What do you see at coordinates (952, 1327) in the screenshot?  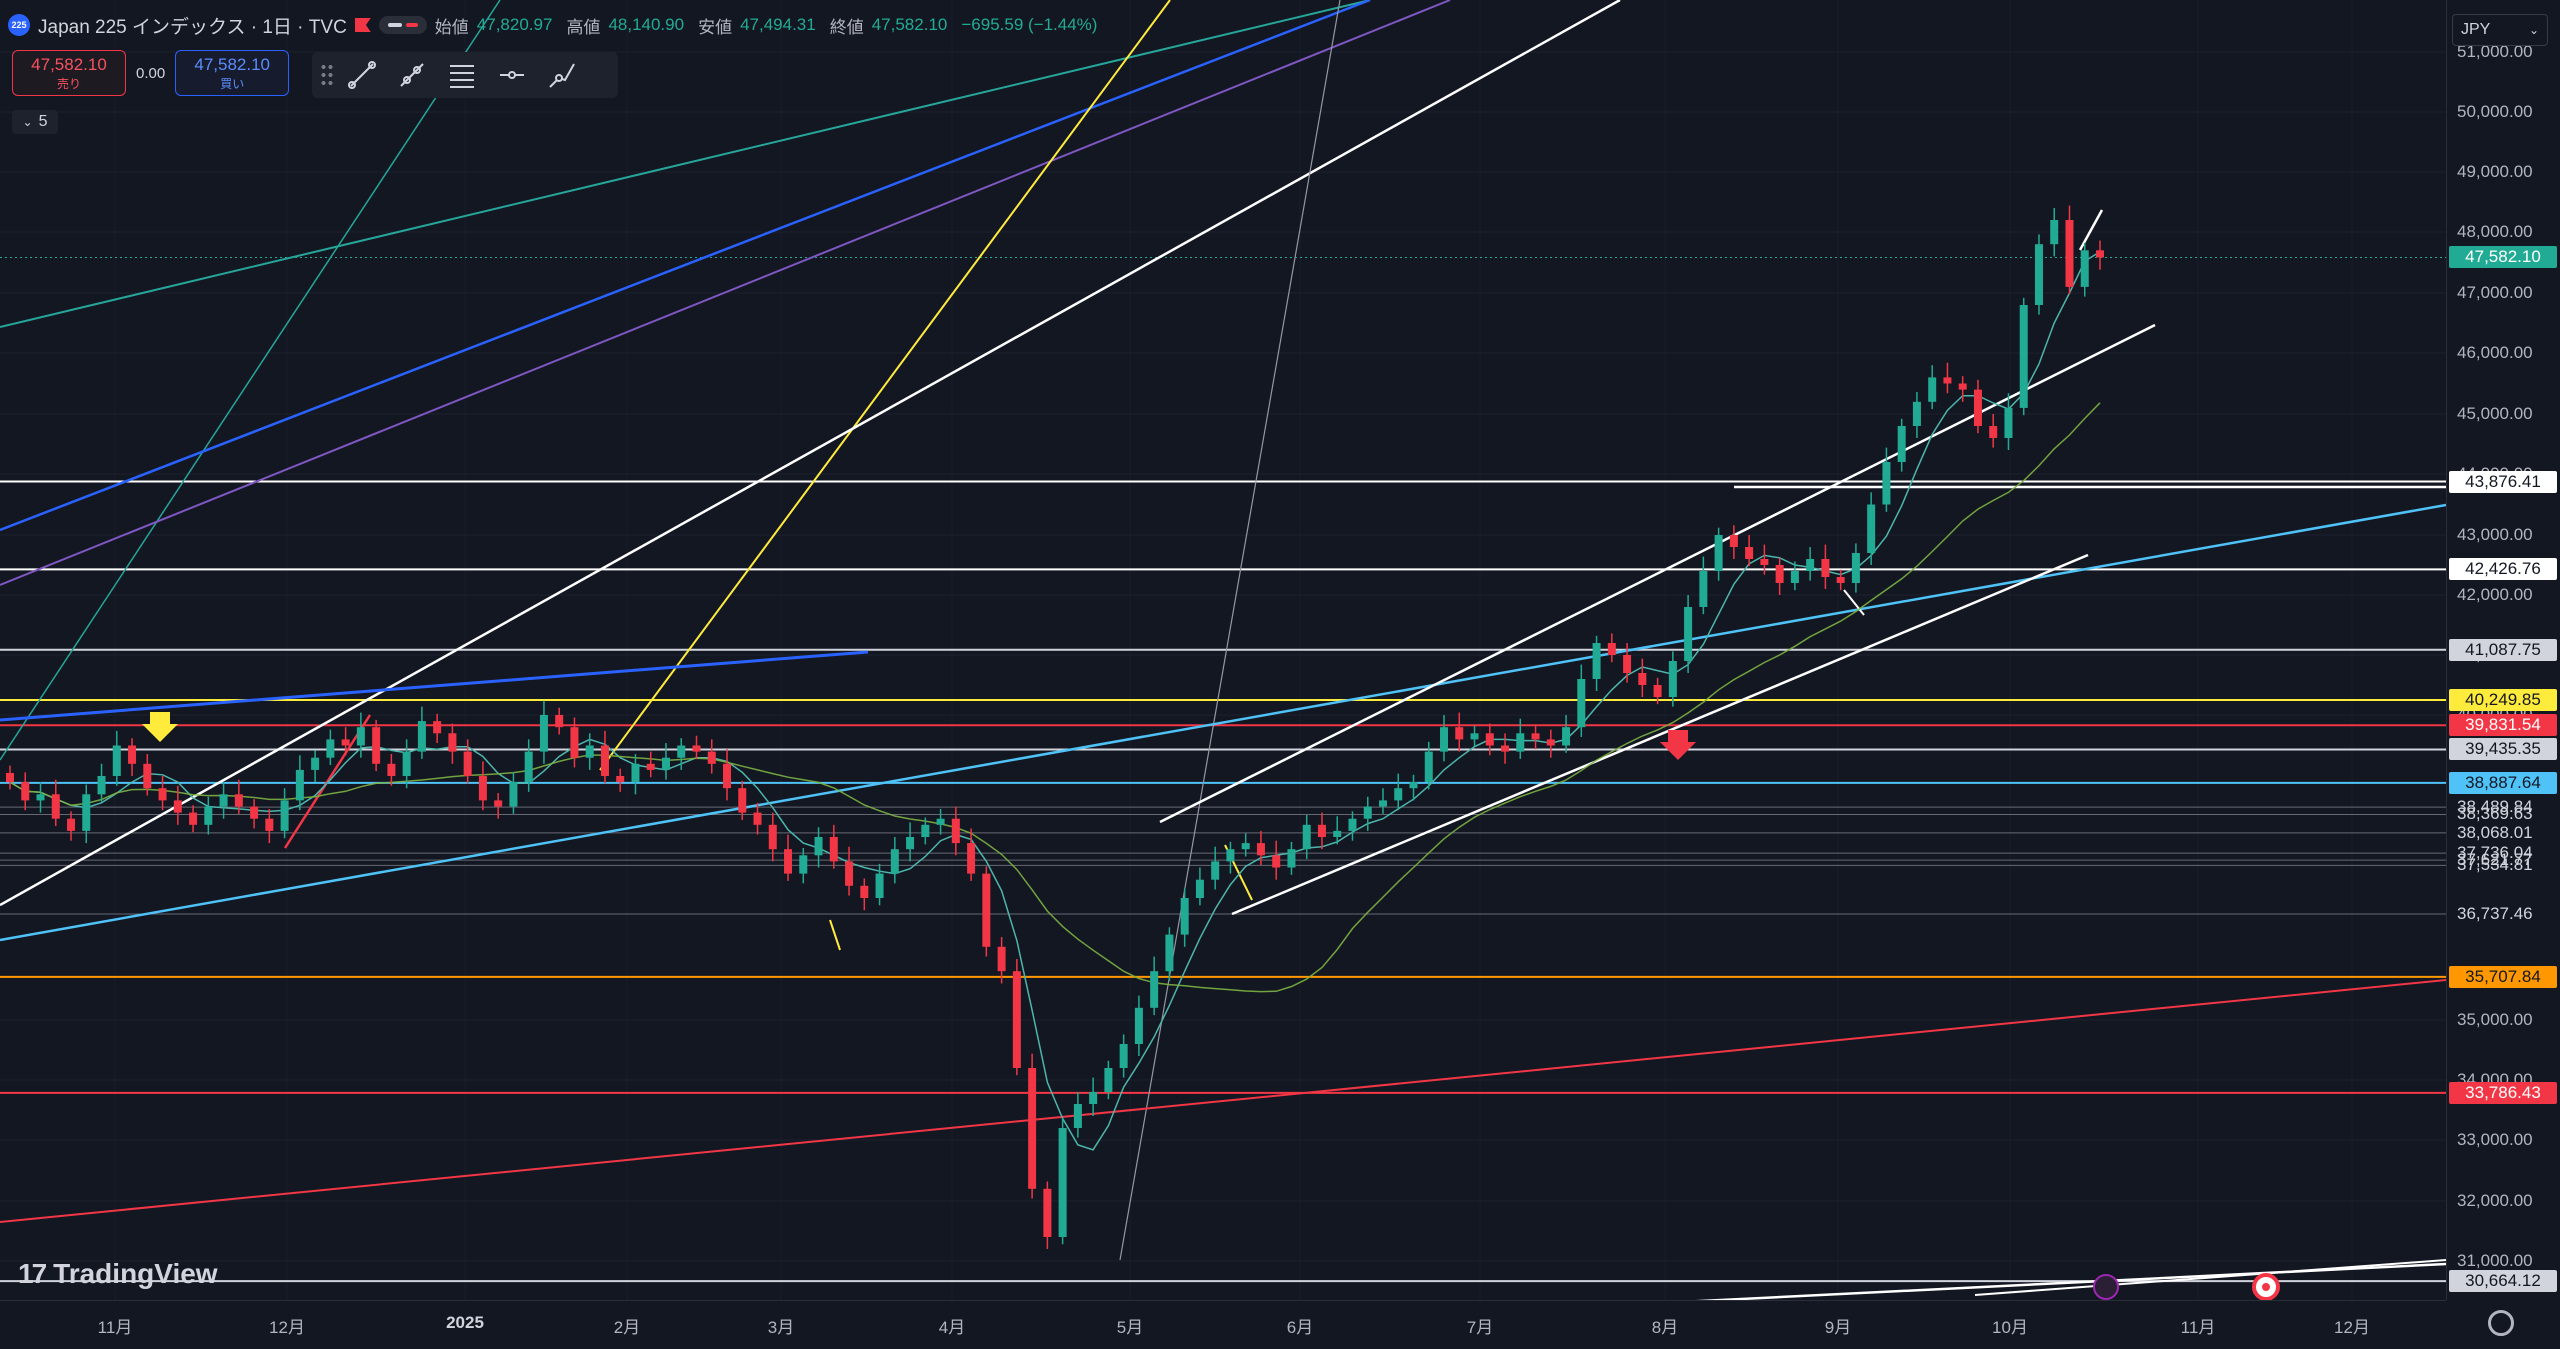 I see `time-label: 4月` at bounding box center [952, 1327].